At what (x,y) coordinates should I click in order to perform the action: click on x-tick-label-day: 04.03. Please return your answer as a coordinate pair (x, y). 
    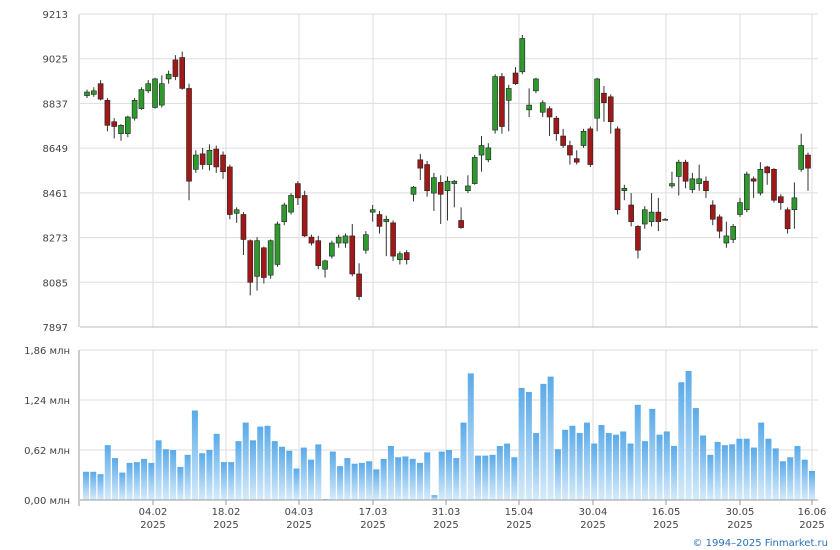
    Looking at the image, I should click on (299, 512).